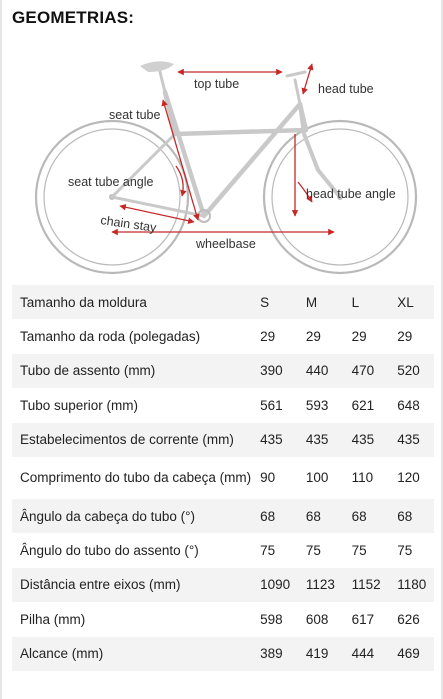 The width and height of the screenshot is (443, 699). What do you see at coordinates (79, 405) in the screenshot?
I see `row-label: Tubo superior (mm)` at bounding box center [79, 405].